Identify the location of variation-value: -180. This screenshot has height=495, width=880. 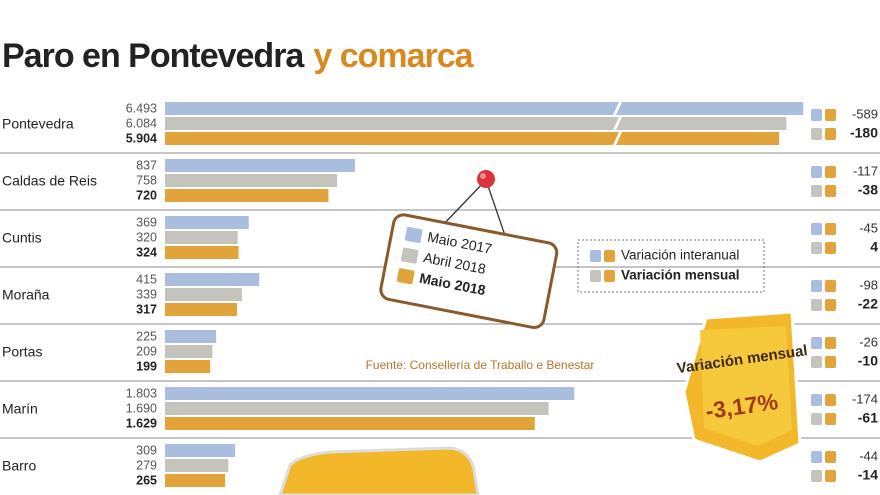
(864, 133).